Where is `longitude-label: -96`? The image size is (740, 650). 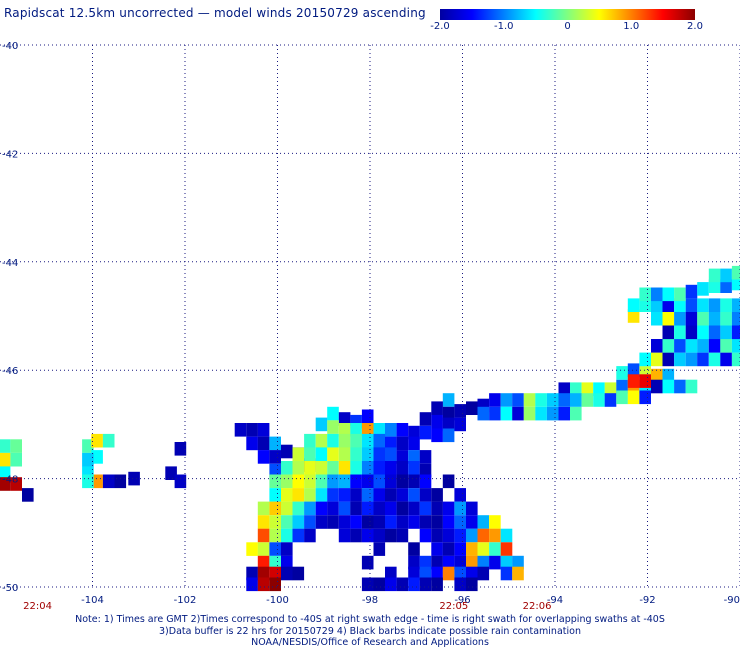
longitude-label: -96 is located at coordinates (462, 600).